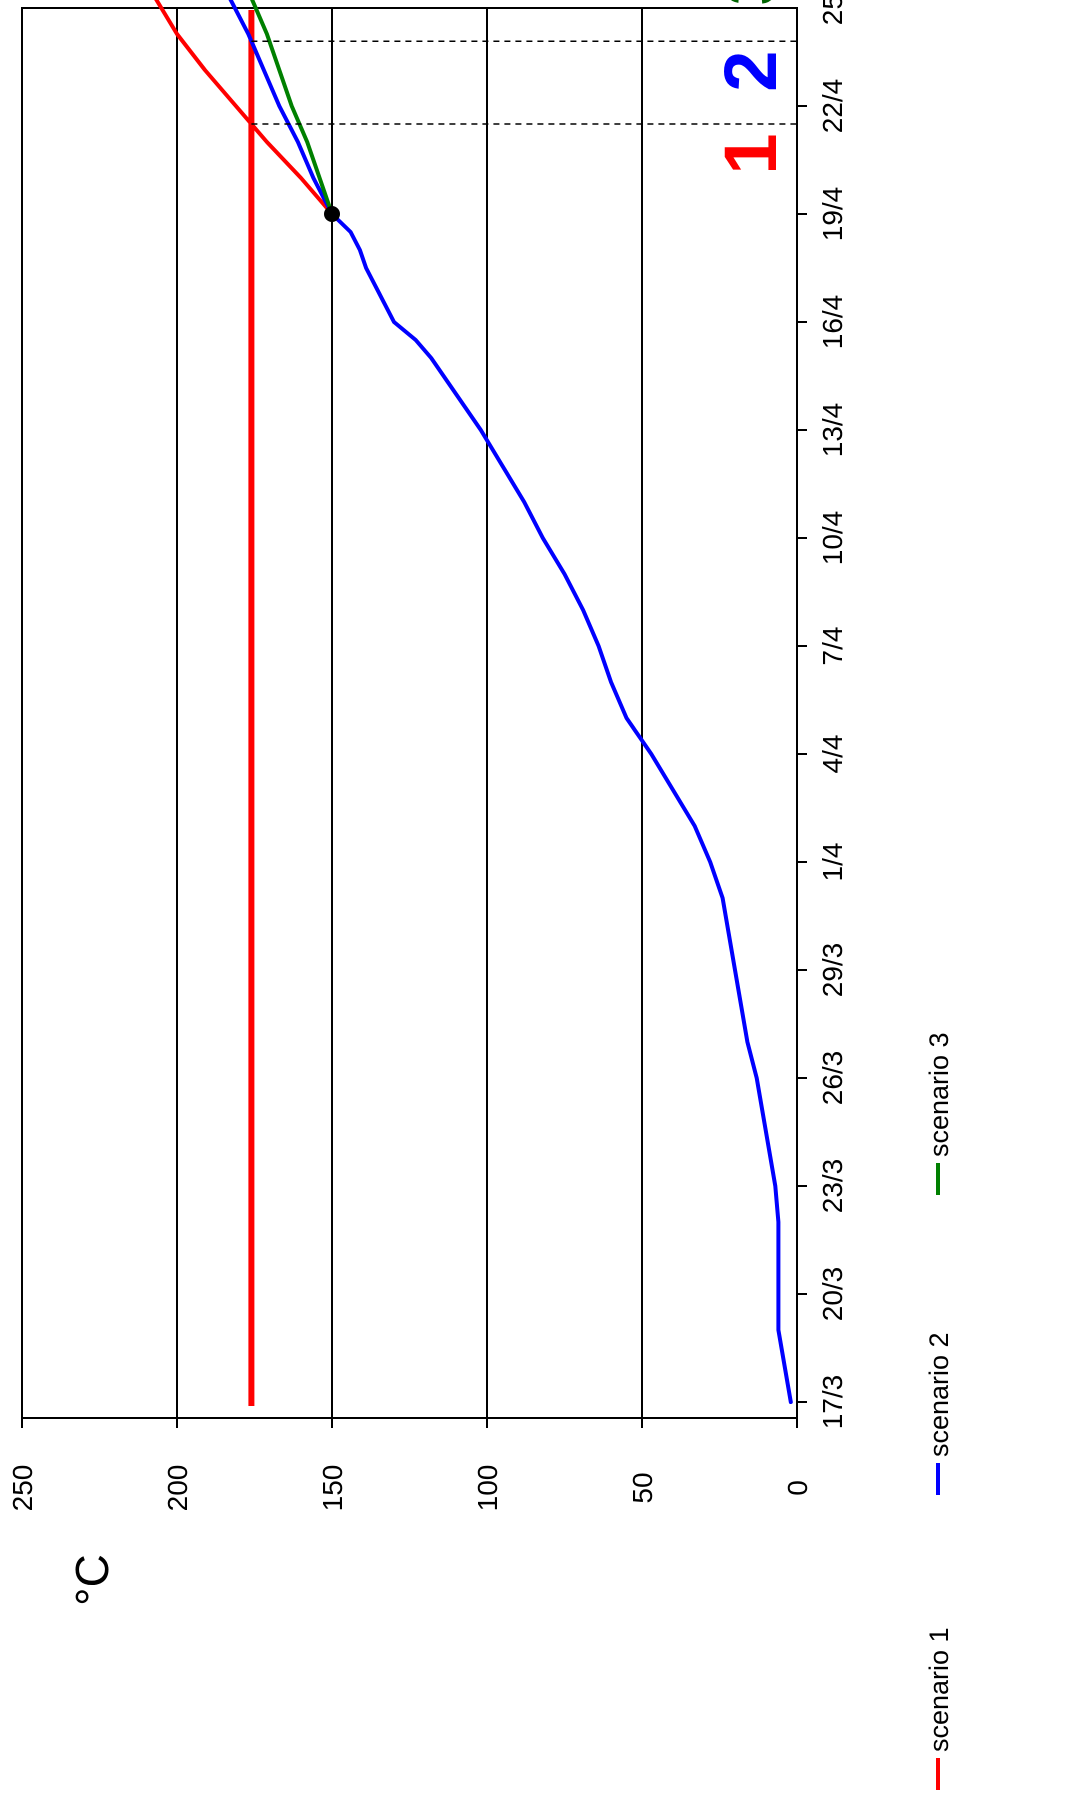 Image resolution: width=1088 pixels, height=1820 pixels. I want to click on legend-label-1: scenario 1, so click(939, 1689).